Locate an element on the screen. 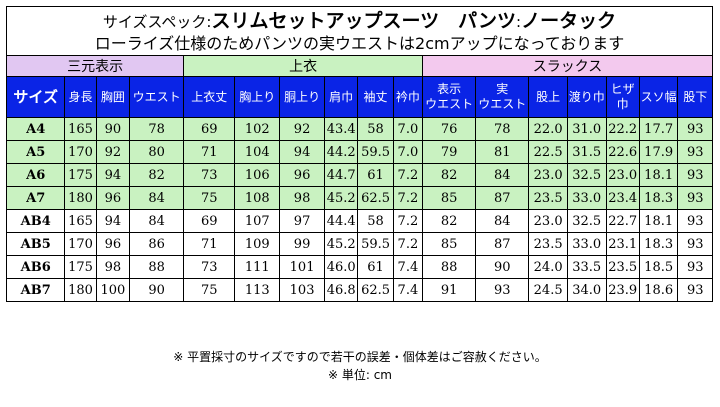 The width and height of the screenshot is (720, 407). table-cell: 31.5 is located at coordinates (586, 152).